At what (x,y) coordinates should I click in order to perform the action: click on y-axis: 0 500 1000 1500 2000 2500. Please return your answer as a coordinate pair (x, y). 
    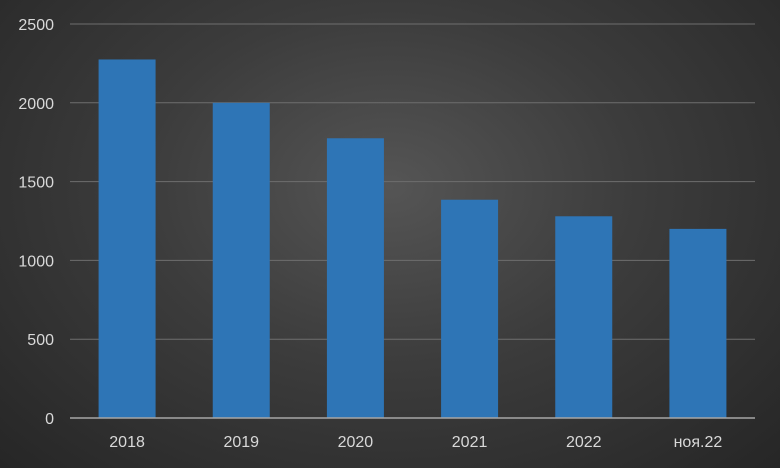
    Looking at the image, I should click on (36, 222).